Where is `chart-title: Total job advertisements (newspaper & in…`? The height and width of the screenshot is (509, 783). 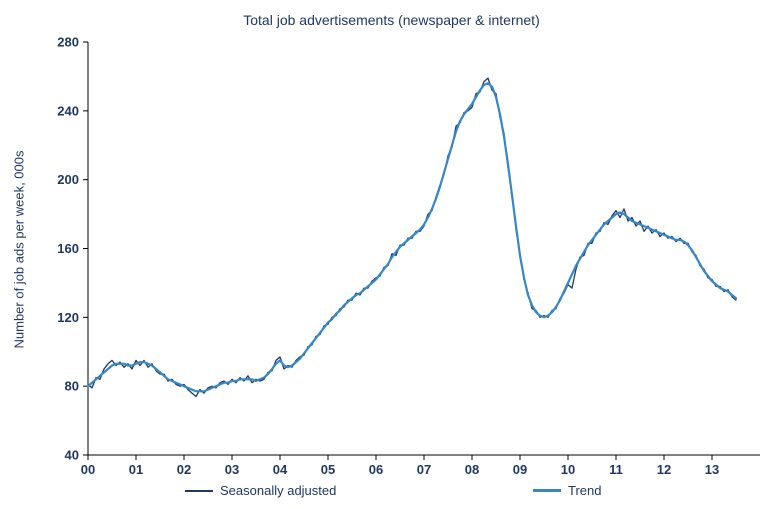
chart-title: Total job advertisements (newspaper & in… is located at coordinates (391, 20).